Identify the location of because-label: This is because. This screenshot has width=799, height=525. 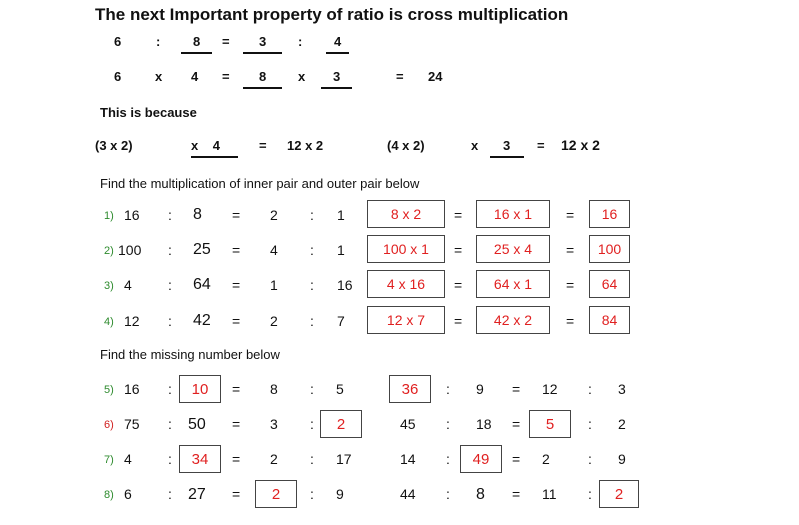
(148, 112).